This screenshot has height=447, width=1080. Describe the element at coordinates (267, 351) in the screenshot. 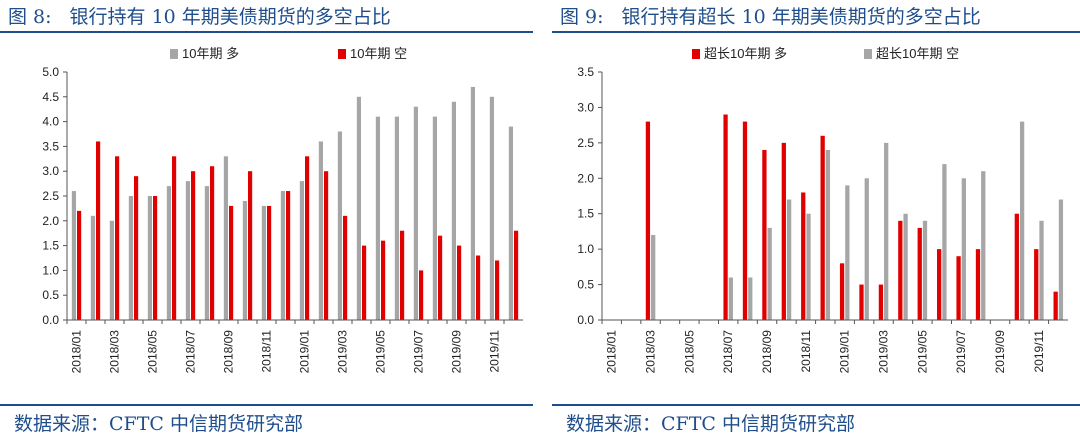

I see `x-tick-label: 2018/11` at that location.